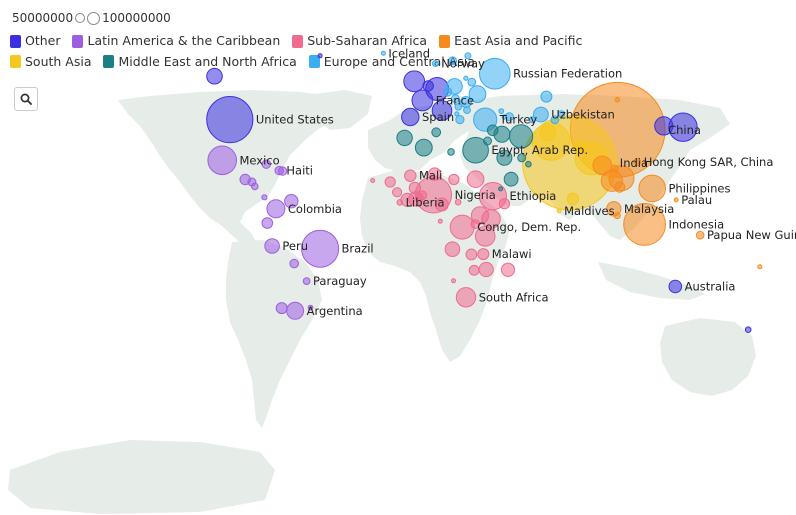  I want to click on bubble-south-africa, so click(466, 297).